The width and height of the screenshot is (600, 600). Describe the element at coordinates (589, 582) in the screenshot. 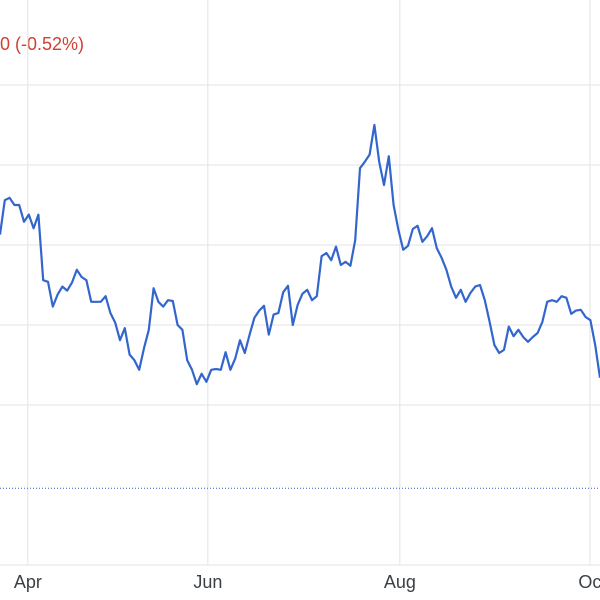

I see `x-tick-label: Oc` at that location.